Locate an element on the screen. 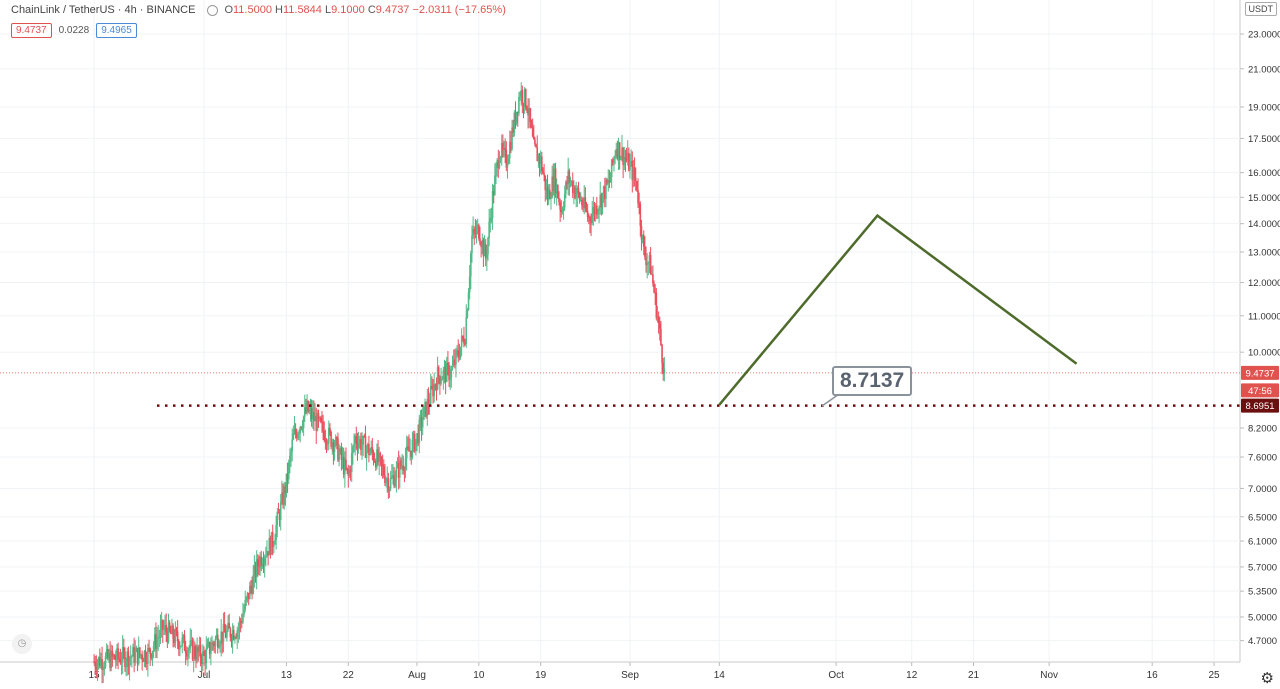 This screenshot has width=1280, height=689. x-tick-label: 19 is located at coordinates (541, 675).